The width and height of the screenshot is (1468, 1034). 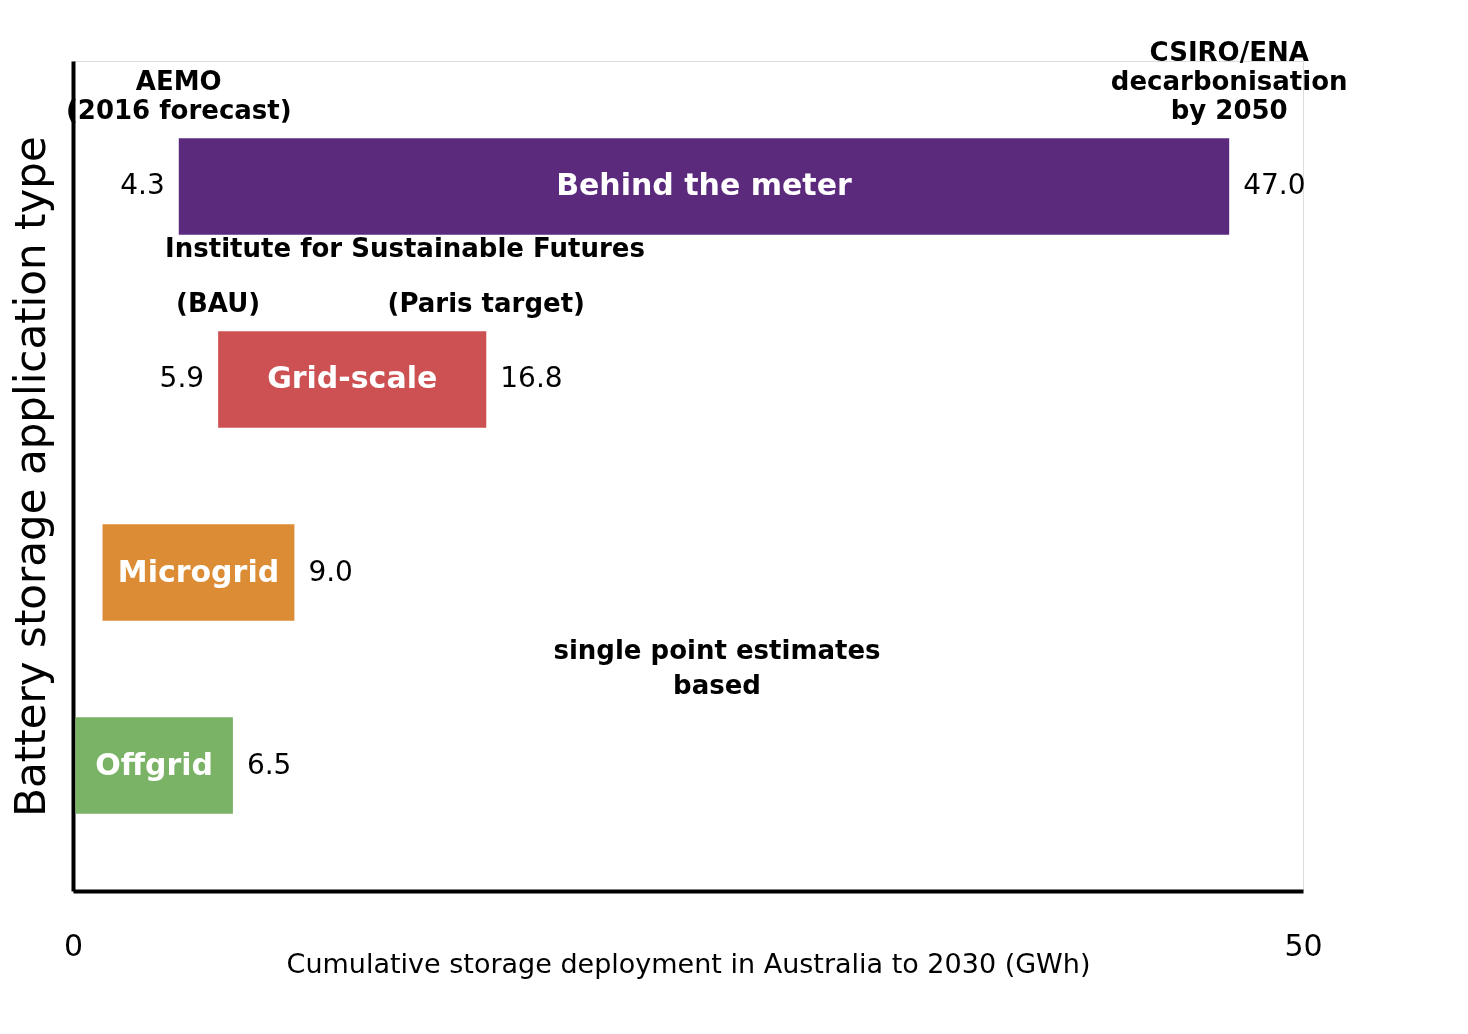 I want to click on y-tick-label: Offgrid, so click(x=154, y=764).